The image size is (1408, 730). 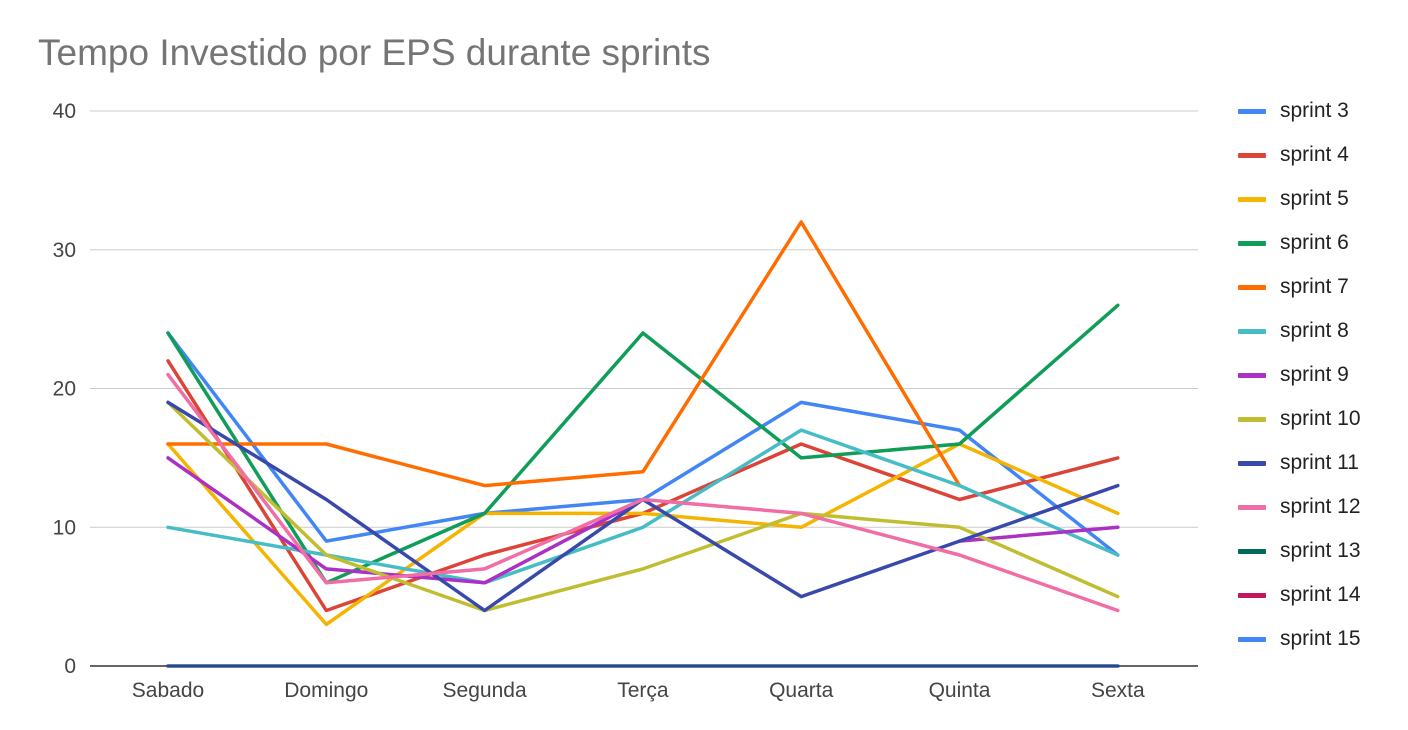 I want to click on legend-item: sprint 14, so click(x=1299, y=595).